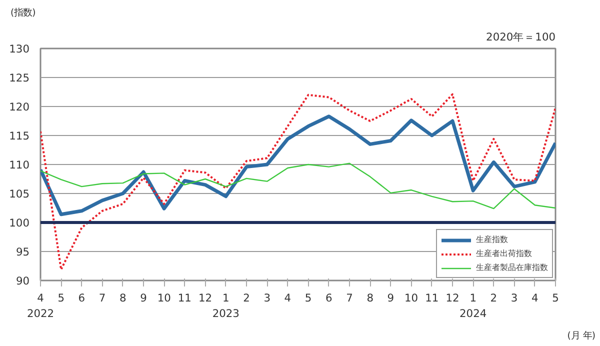  What do you see at coordinates (19, 107) in the screenshot?
I see `y-tick-label: 120` at bounding box center [19, 107].